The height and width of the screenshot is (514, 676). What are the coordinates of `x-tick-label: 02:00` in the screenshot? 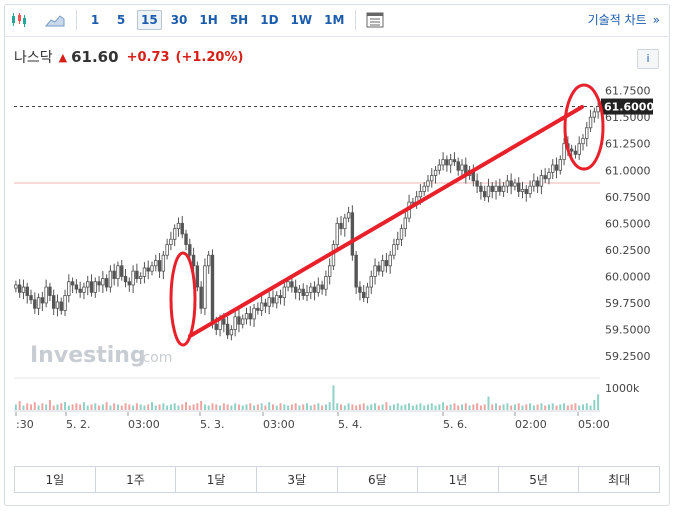 It's located at (531, 424).